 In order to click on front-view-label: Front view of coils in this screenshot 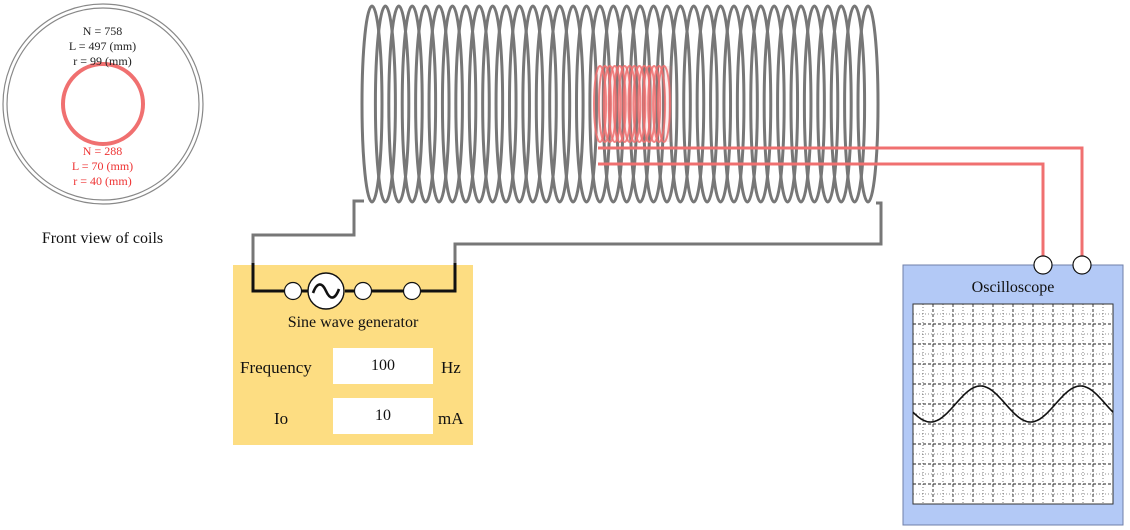, I will do `click(102, 238)`.